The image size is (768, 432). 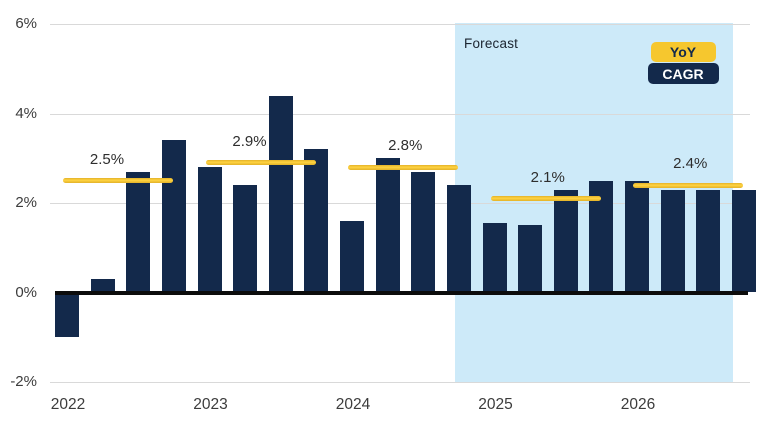 What do you see at coordinates (209, 230) in the screenshot?
I see `bar-2023-q1` at bounding box center [209, 230].